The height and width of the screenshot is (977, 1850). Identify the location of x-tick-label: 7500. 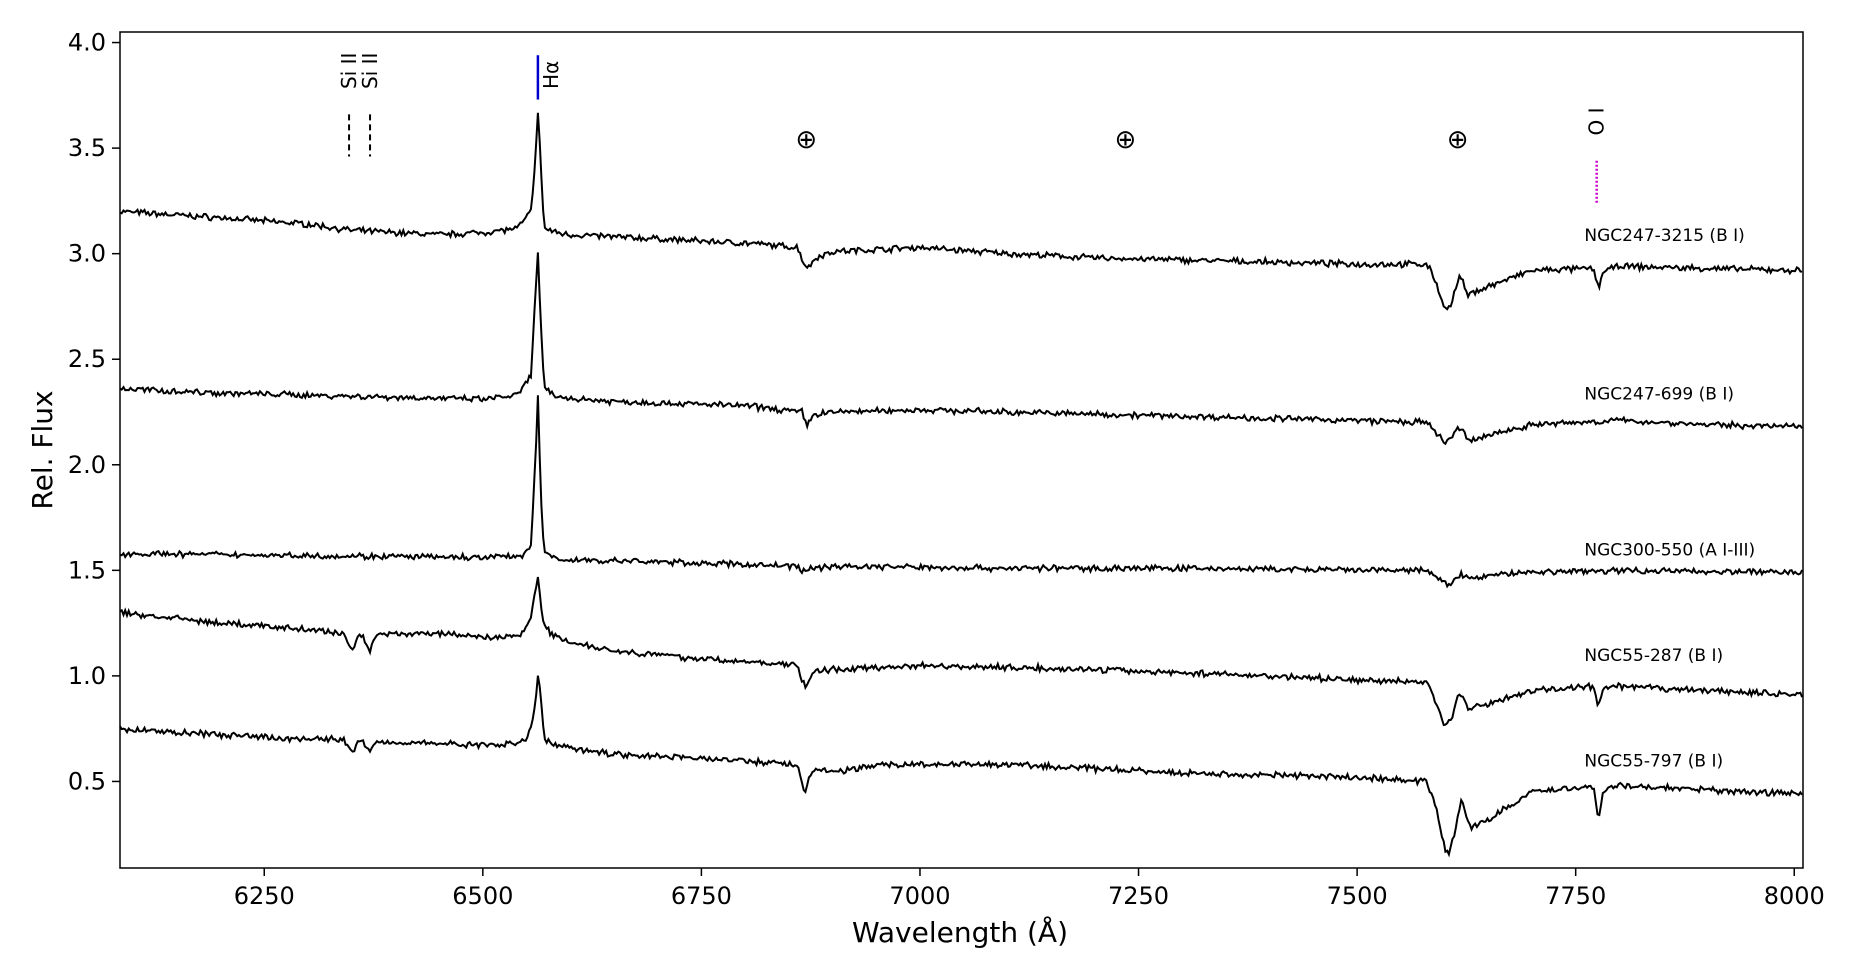
(1357, 896).